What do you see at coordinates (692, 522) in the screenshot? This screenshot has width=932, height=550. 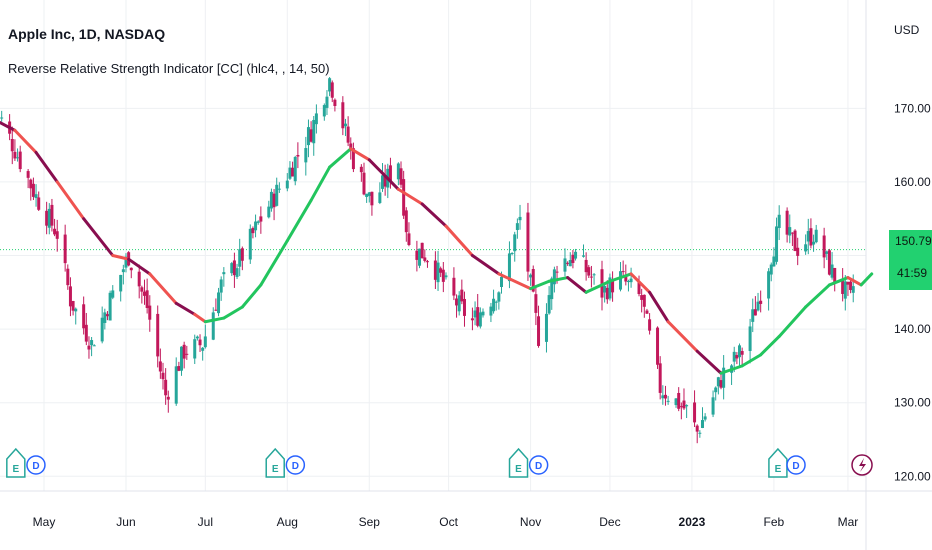 I see `x-tick-label: 2023` at bounding box center [692, 522].